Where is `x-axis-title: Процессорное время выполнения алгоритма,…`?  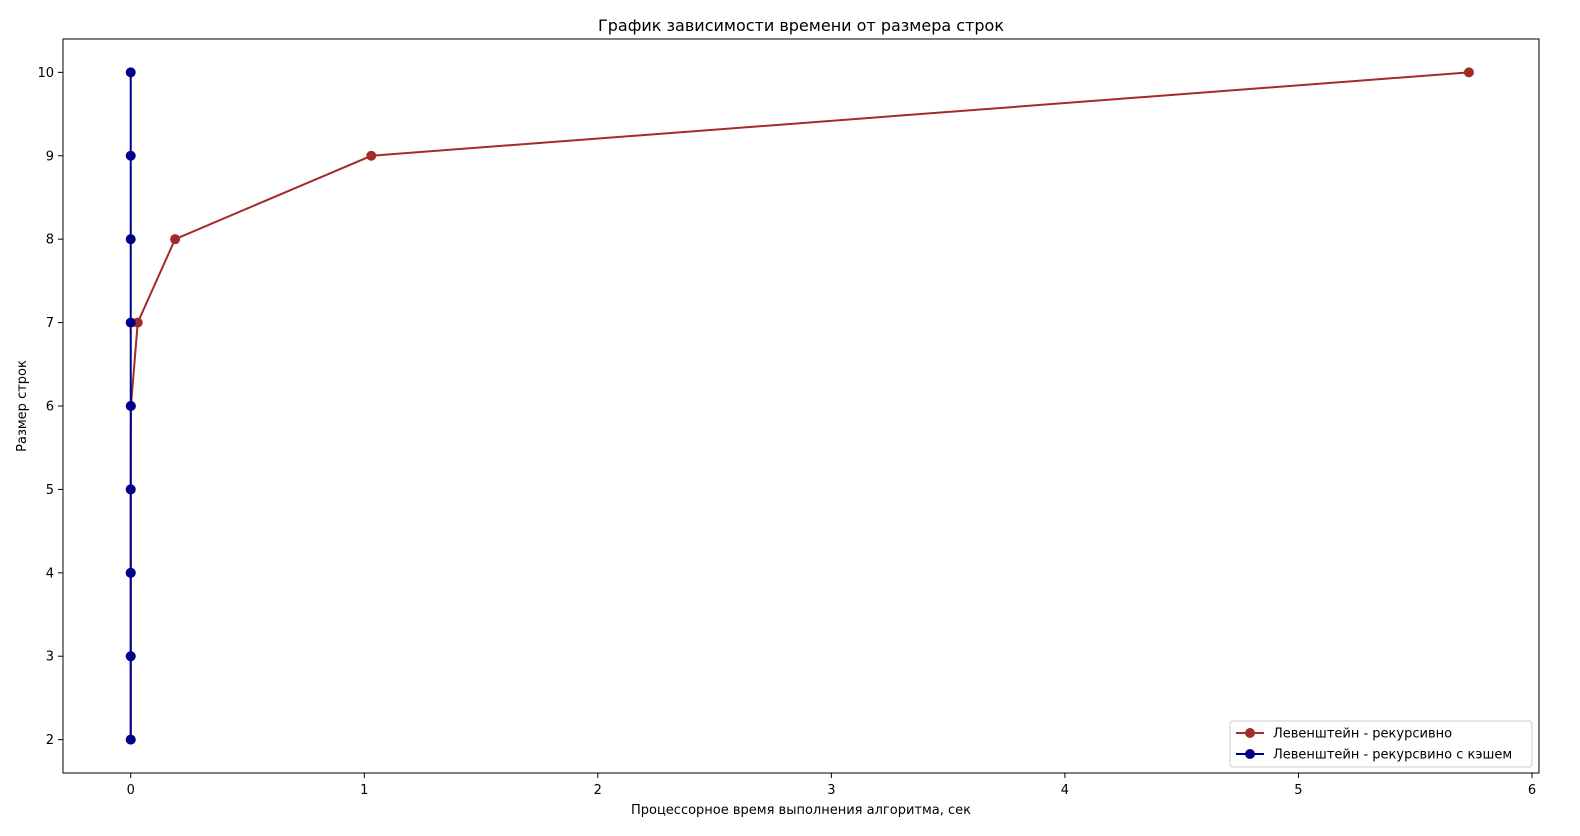 x-axis-title: Процессорное время выполнения алгоритма,… is located at coordinates (801, 810).